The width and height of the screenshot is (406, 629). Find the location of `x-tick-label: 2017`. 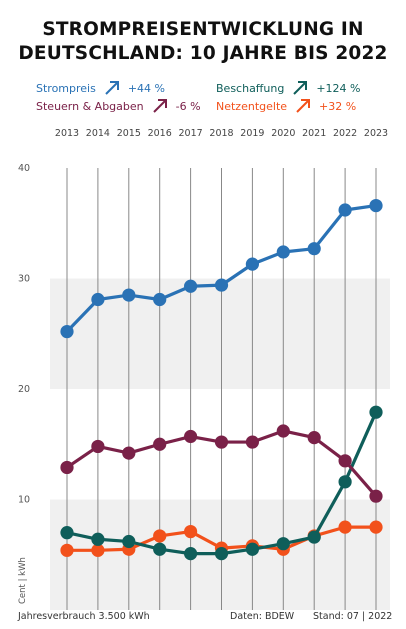

x-tick-label: 2017 is located at coordinates (191, 133).